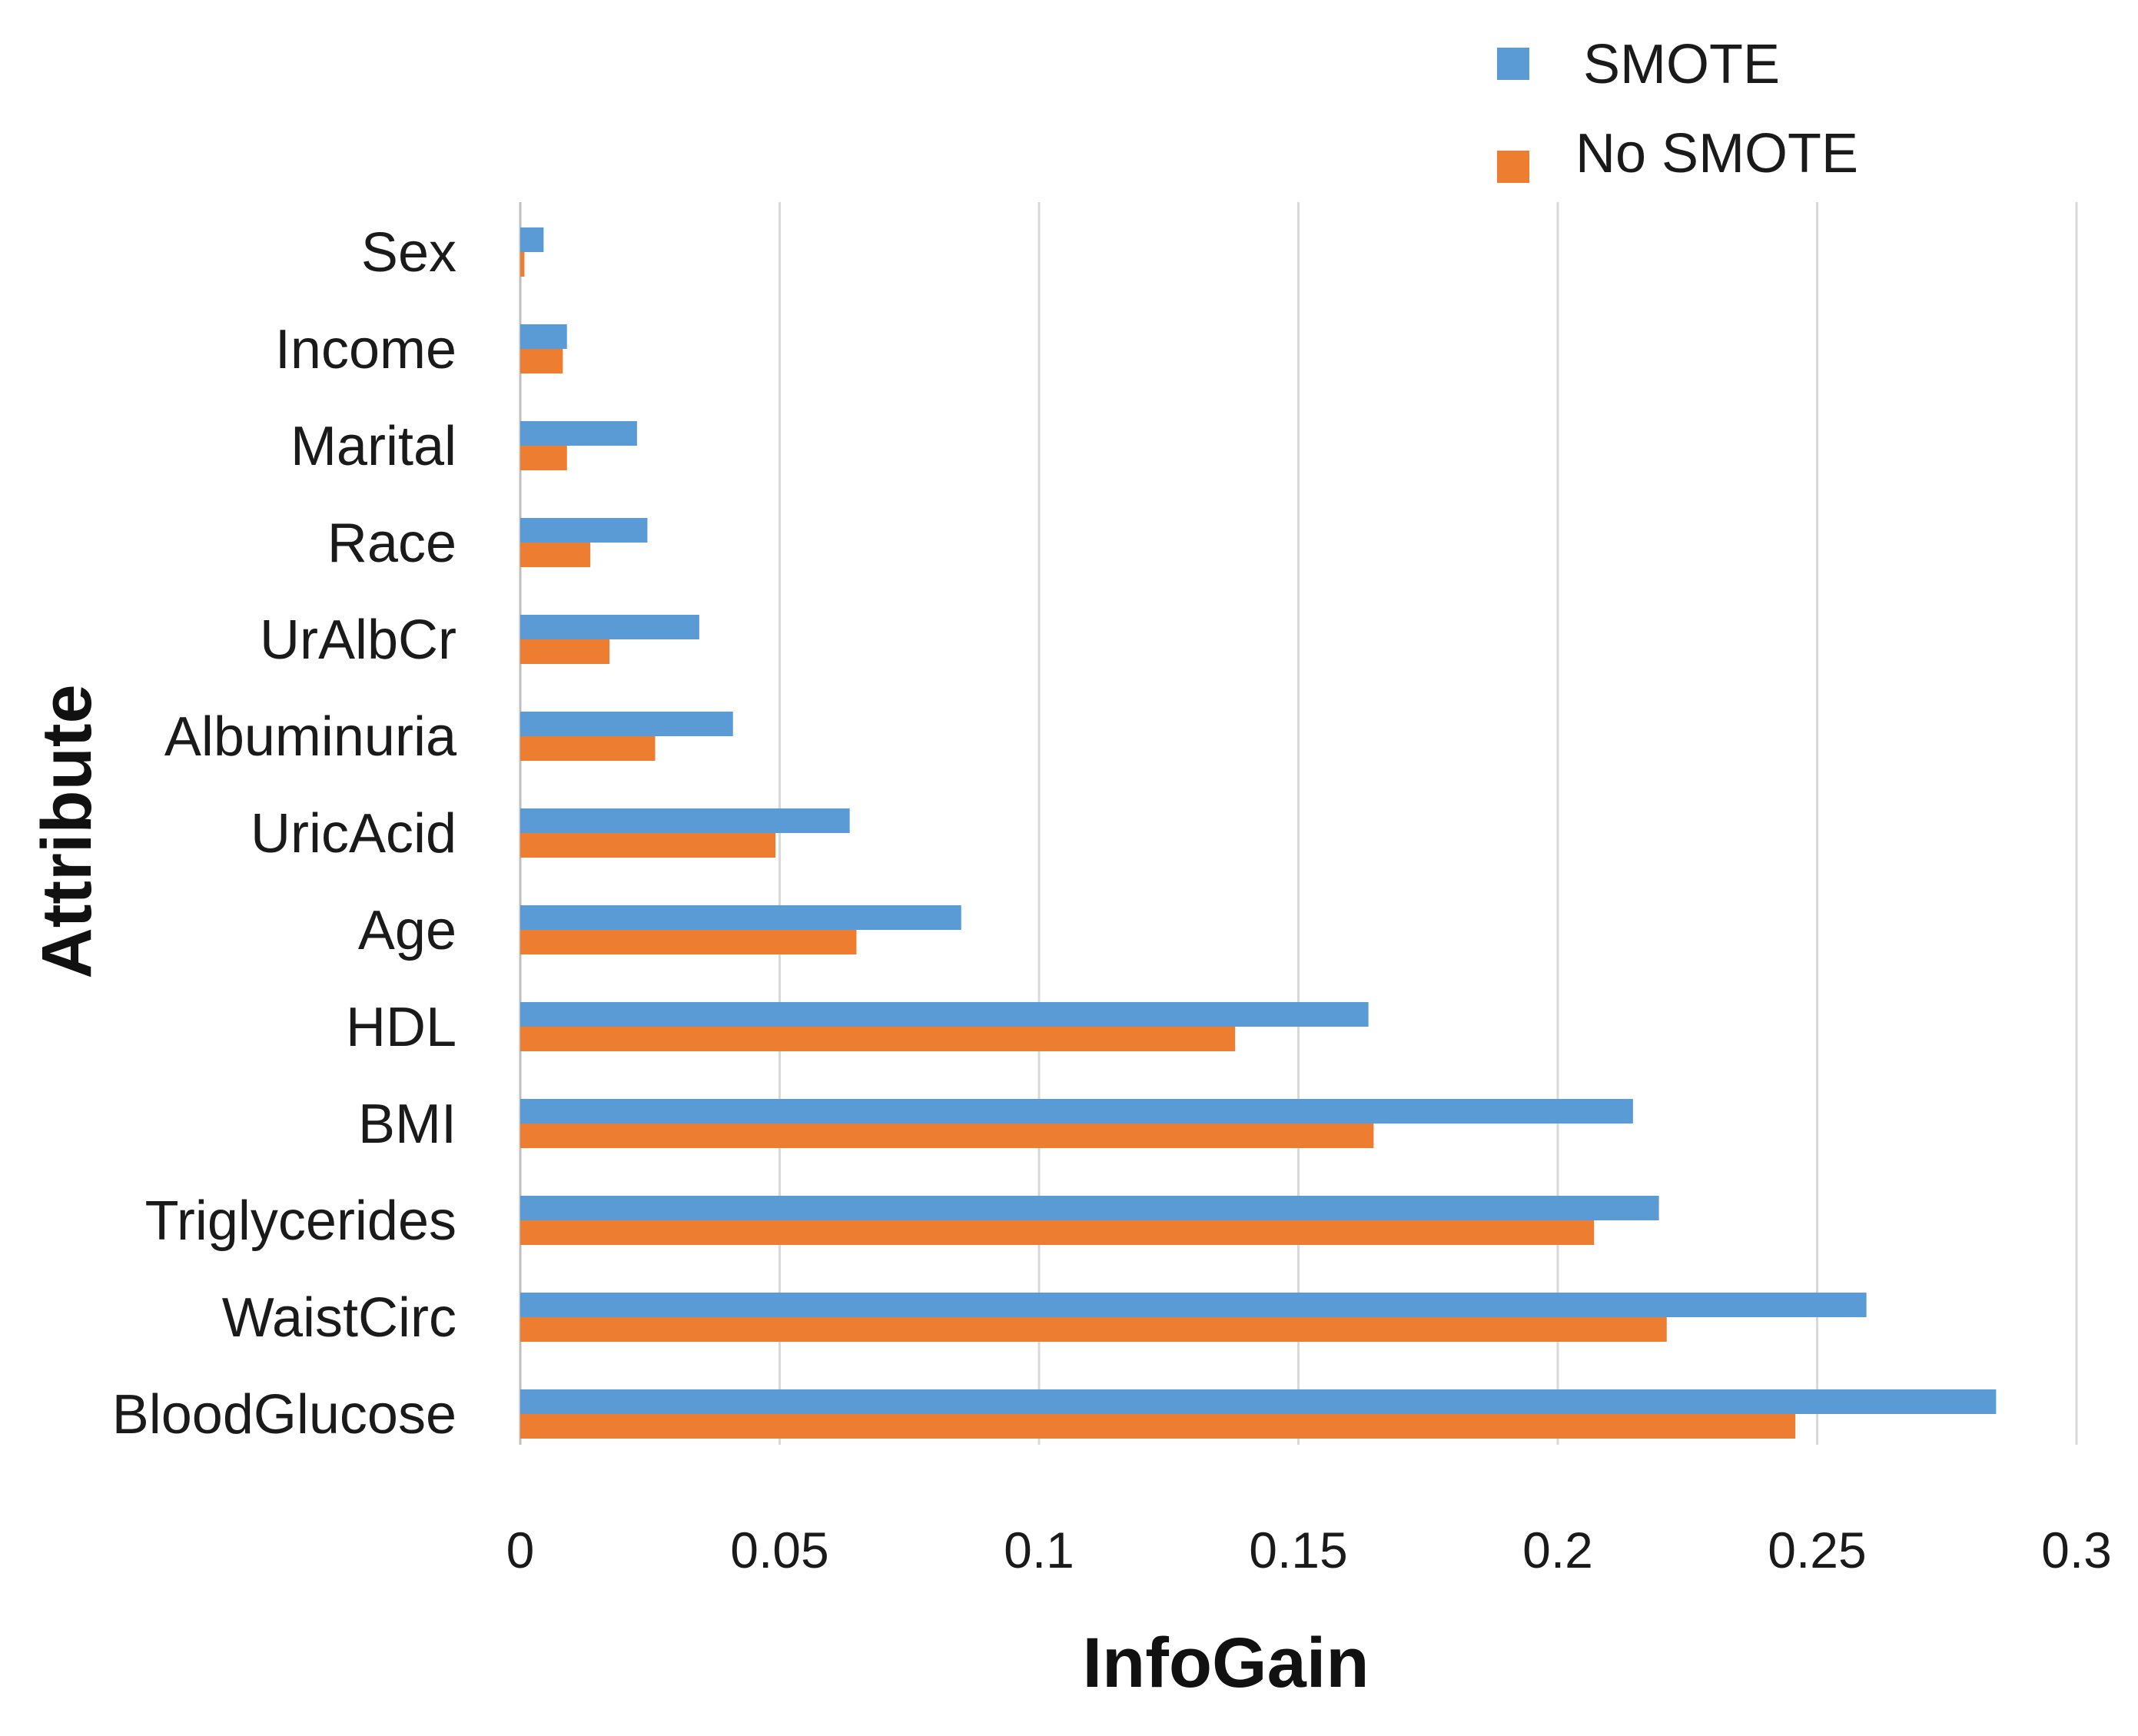 The width and height of the screenshot is (2138, 1736). Describe the element at coordinates (1817, 1550) in the screenshot. I see `x-tick-label: 0.25` at that location.